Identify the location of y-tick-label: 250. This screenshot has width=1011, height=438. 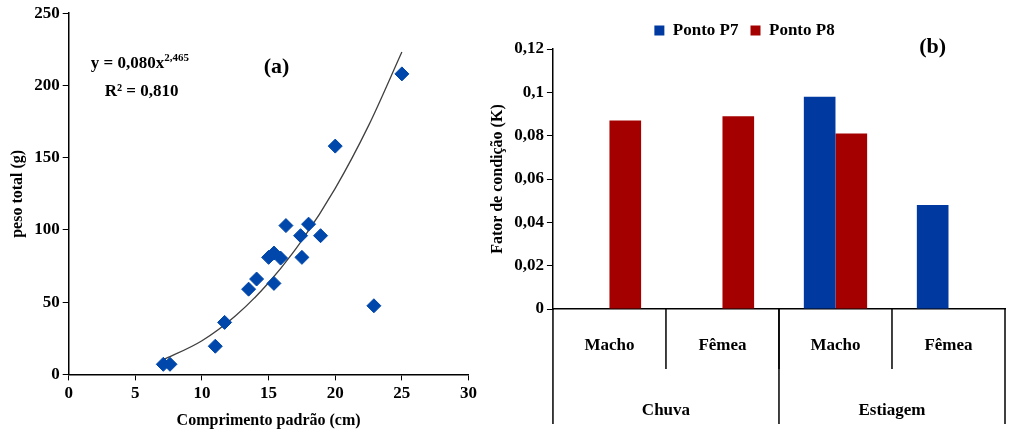
(47, 12).